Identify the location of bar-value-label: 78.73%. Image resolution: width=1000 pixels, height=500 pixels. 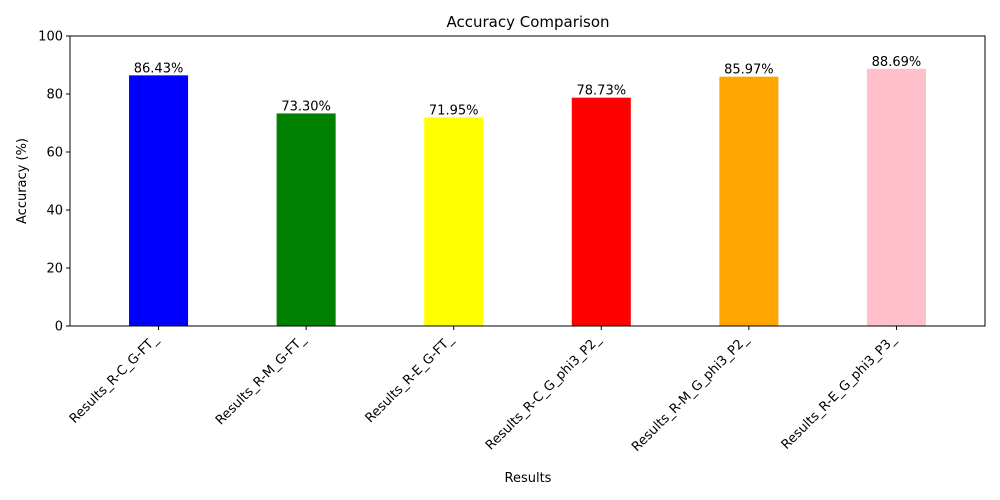
(602, 91).